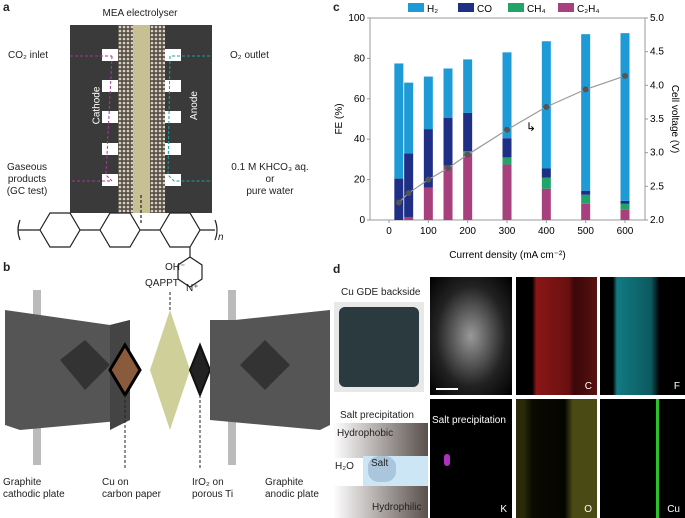  Describe the element at coordinates (380, 463) in the screenshot. I see `salt-label: Salt` at that location.